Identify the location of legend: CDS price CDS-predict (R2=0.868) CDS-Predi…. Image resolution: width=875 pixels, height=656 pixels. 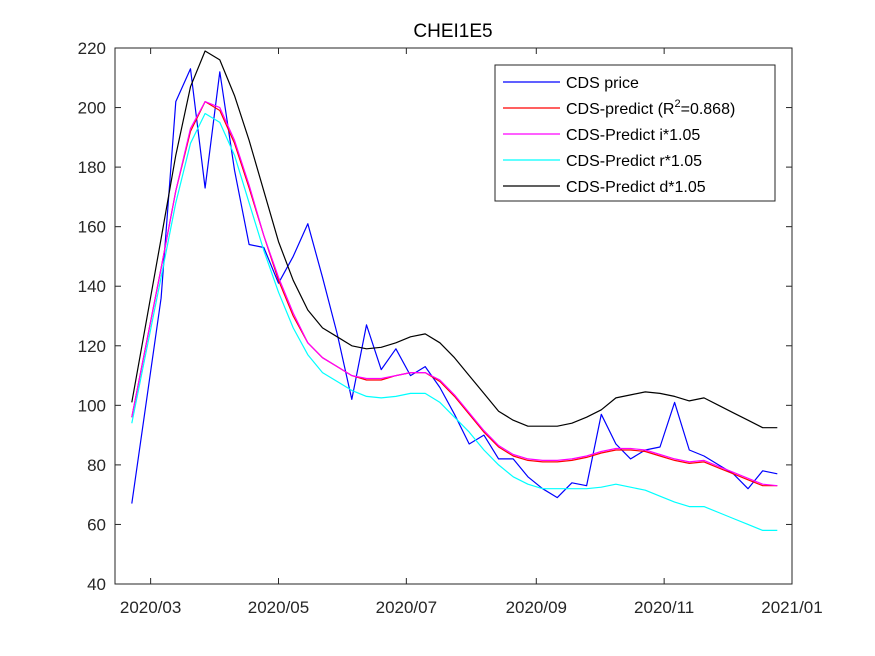
(635, 133).